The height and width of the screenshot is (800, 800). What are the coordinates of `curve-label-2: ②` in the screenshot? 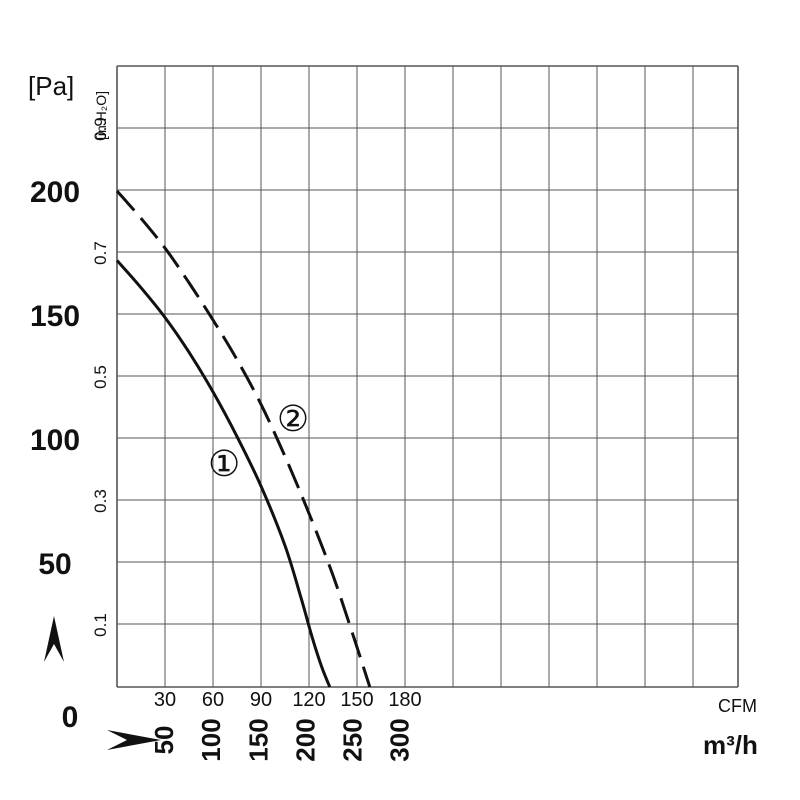 It's located at (293, 419).